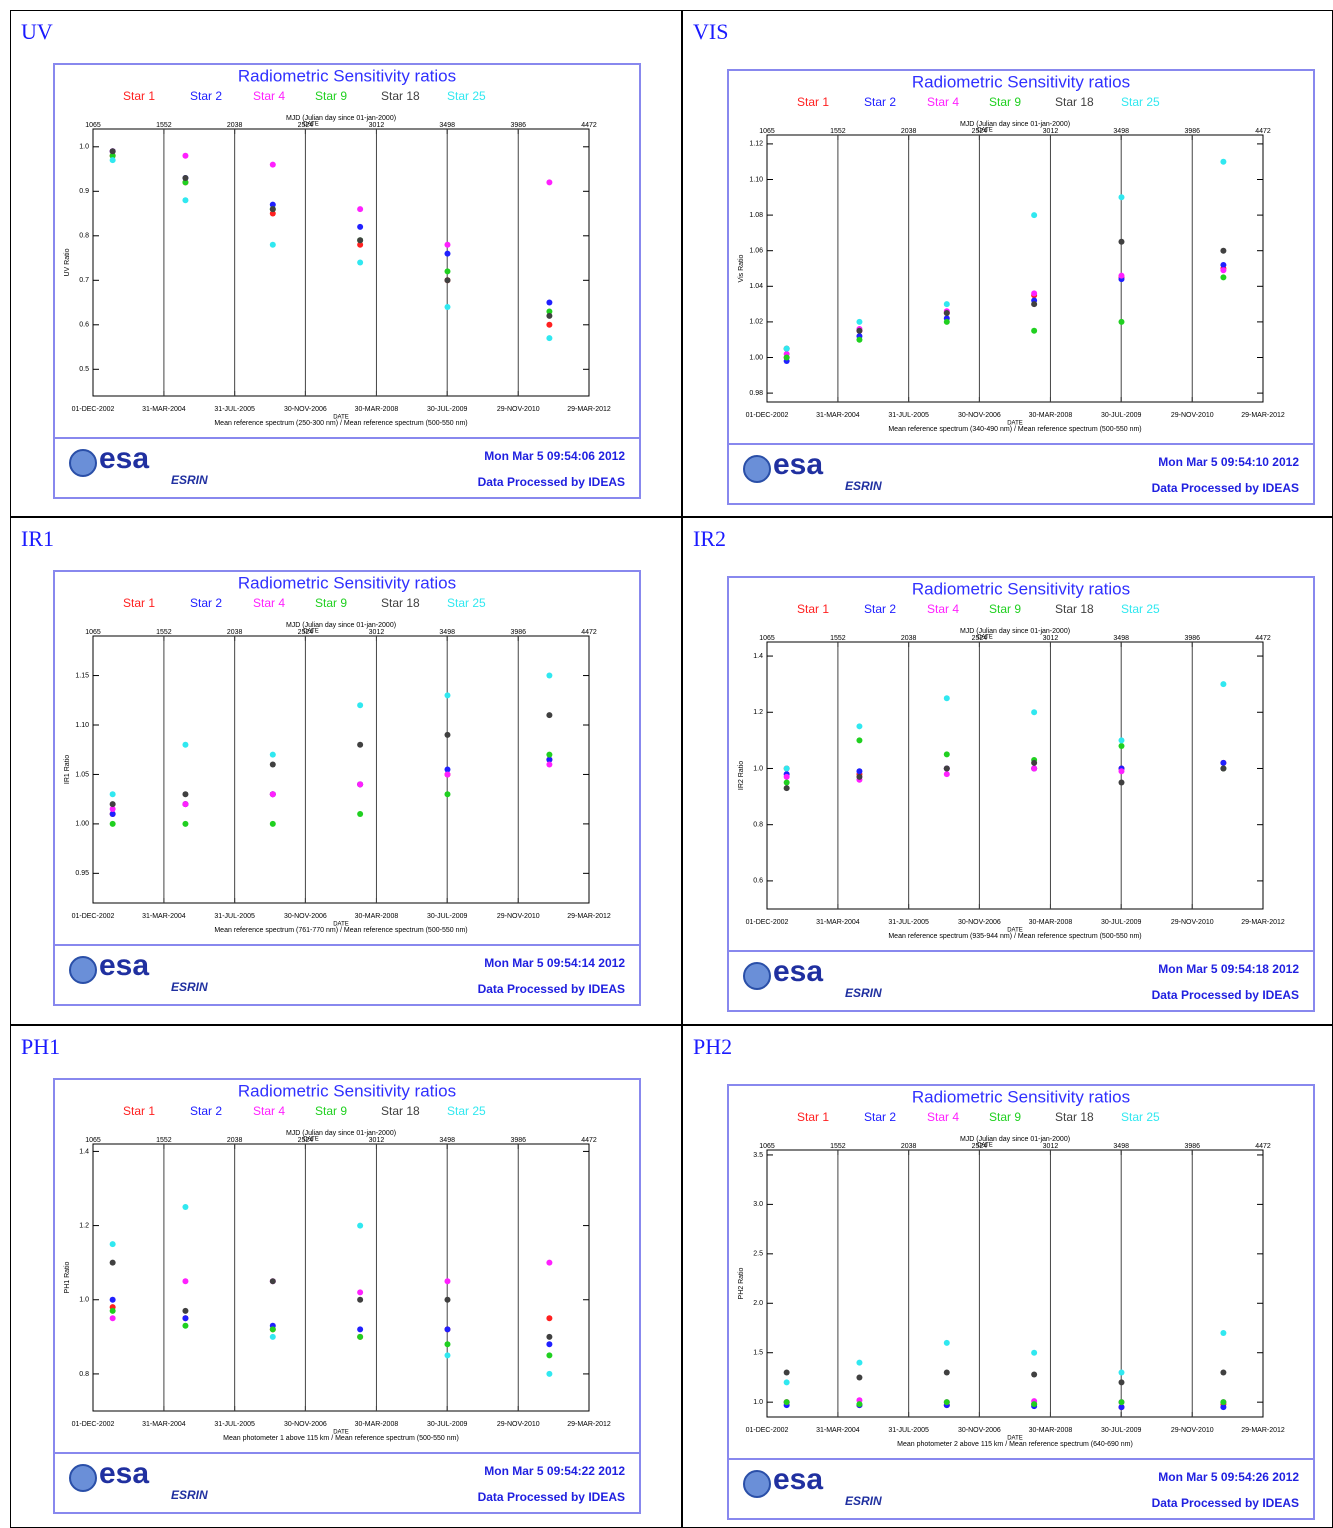 The width and height of the screenshot is (1333, 1528). What do you see at coordinates (1074, 1117) in the screenshot?
I see `legend-entry: Star 18` at bounding box center [1074, 1117].